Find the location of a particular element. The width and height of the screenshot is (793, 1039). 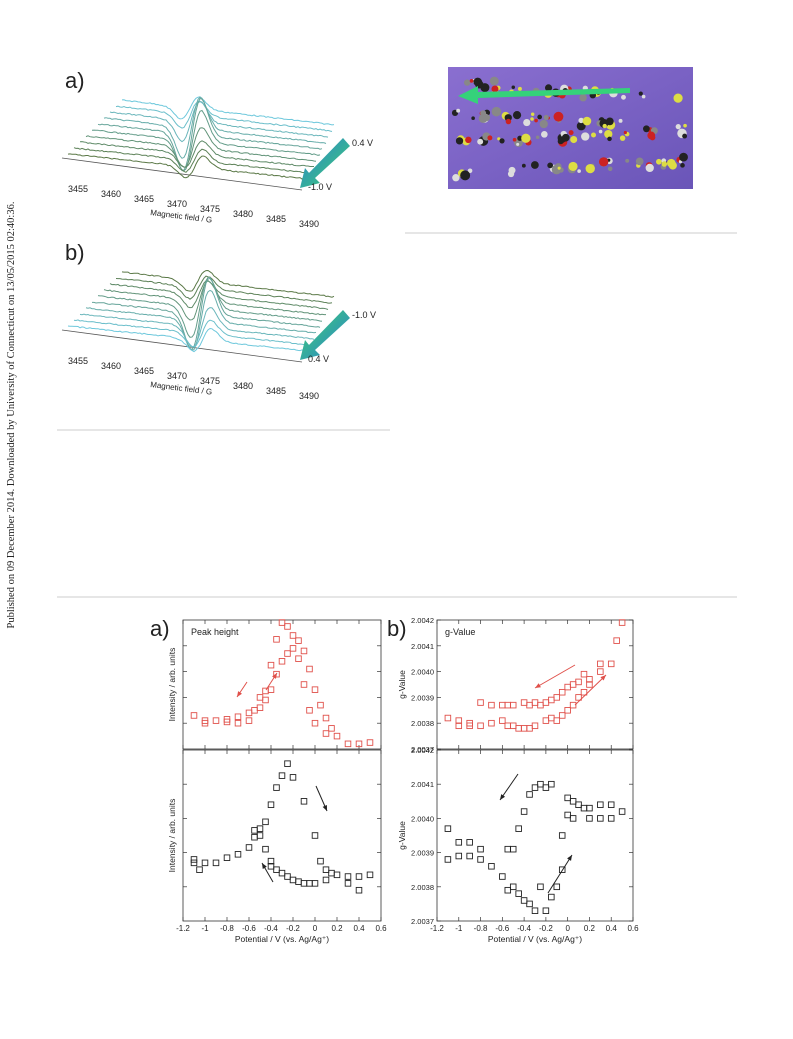

y-tick-label: 2.0039 is located at coordinates (422, 853).